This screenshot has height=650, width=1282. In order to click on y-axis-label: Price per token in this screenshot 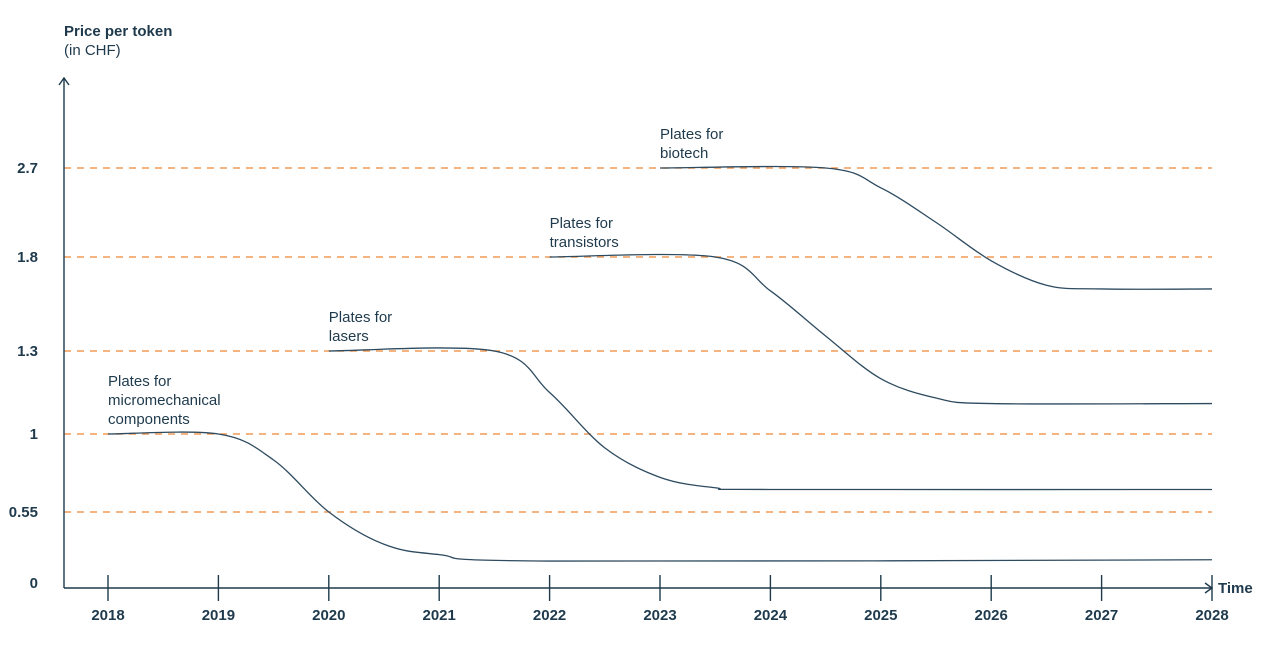, I will do `click(118, 31)`.